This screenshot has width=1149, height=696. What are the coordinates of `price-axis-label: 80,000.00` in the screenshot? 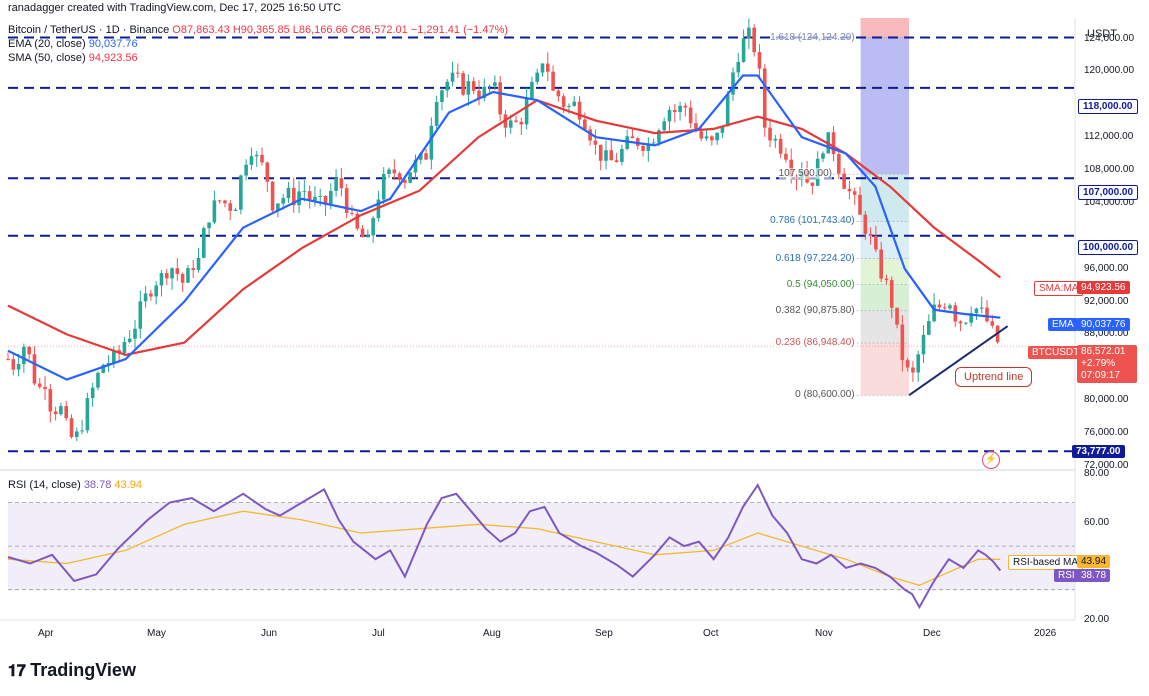 It's located at (1106, 400).